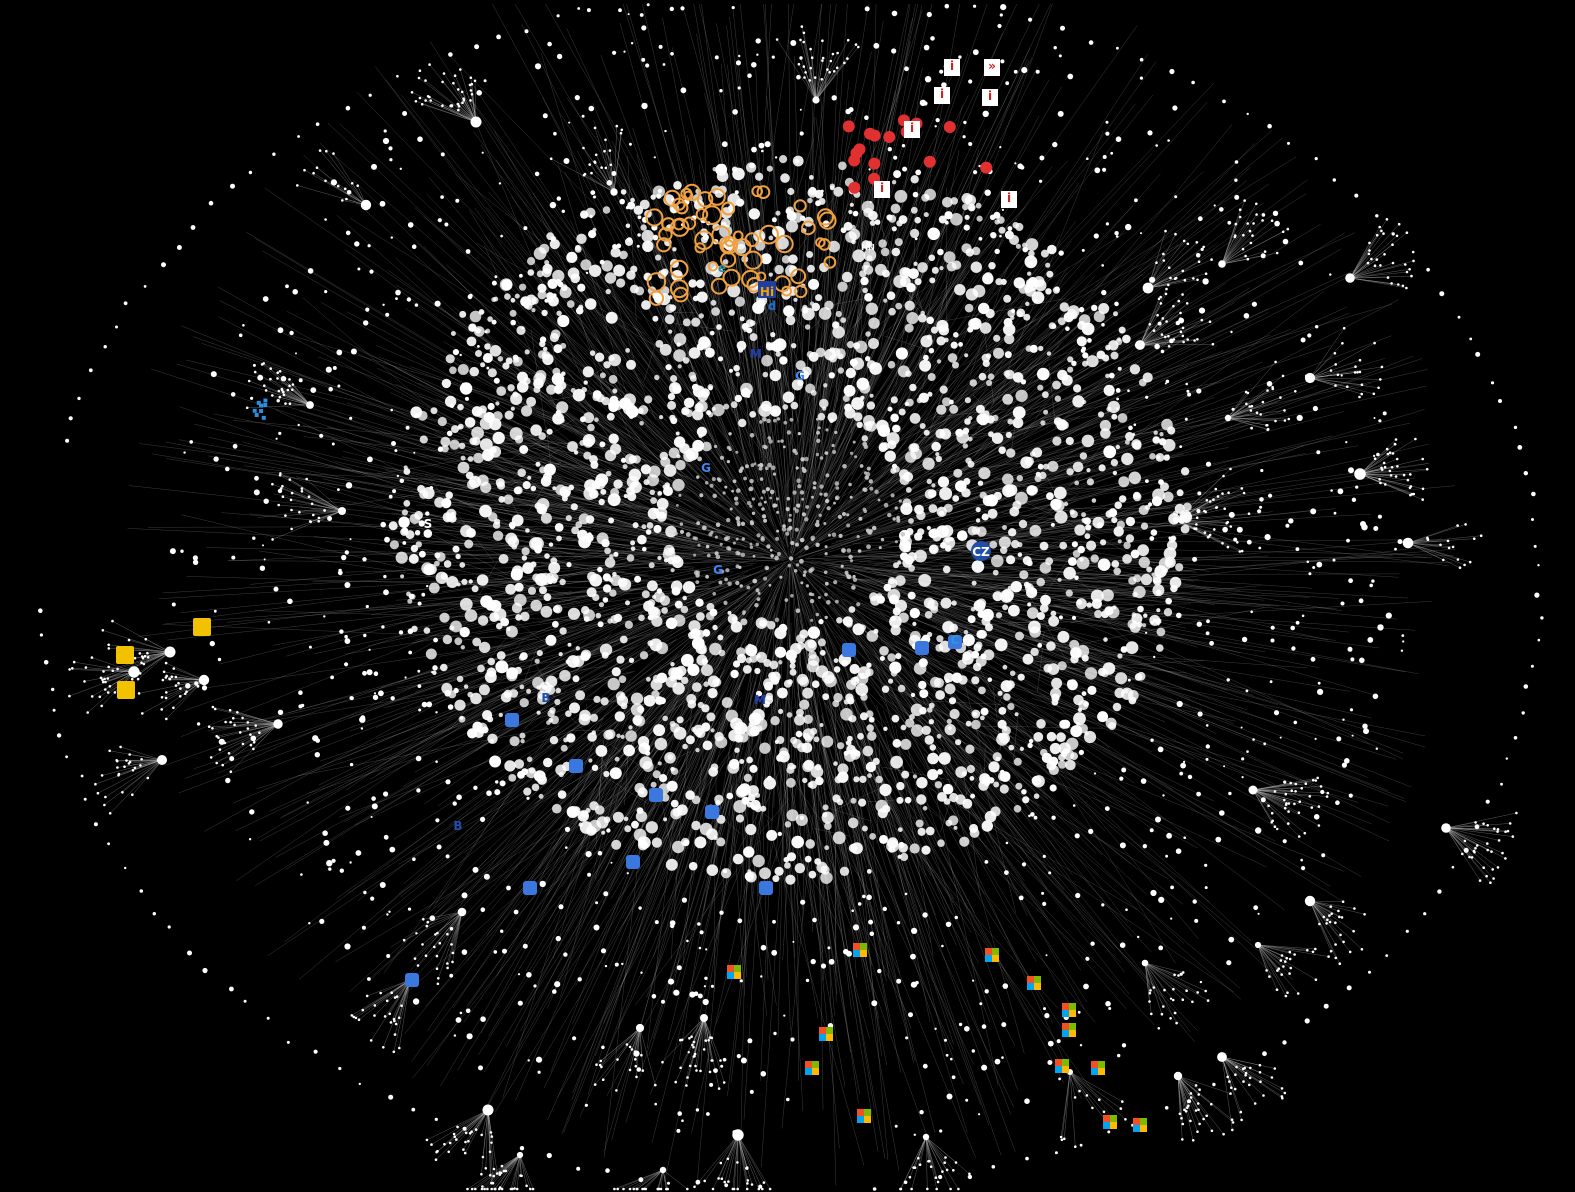 Image resolution: width=1575 pixels, height=1192 pixels. I want to click on windows-icon, so click(1069, 1030).